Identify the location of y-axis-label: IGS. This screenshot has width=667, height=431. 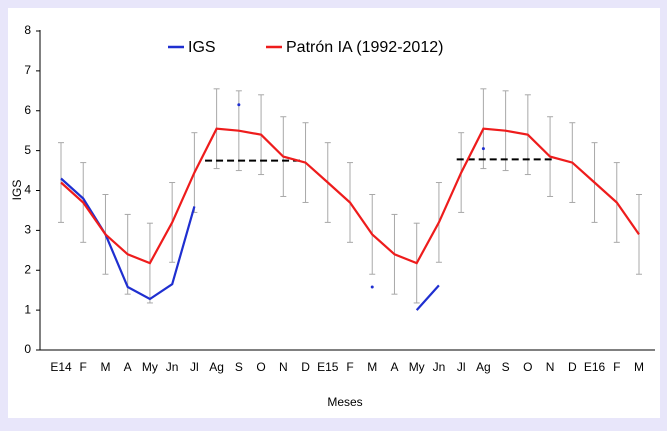
(17, 190).